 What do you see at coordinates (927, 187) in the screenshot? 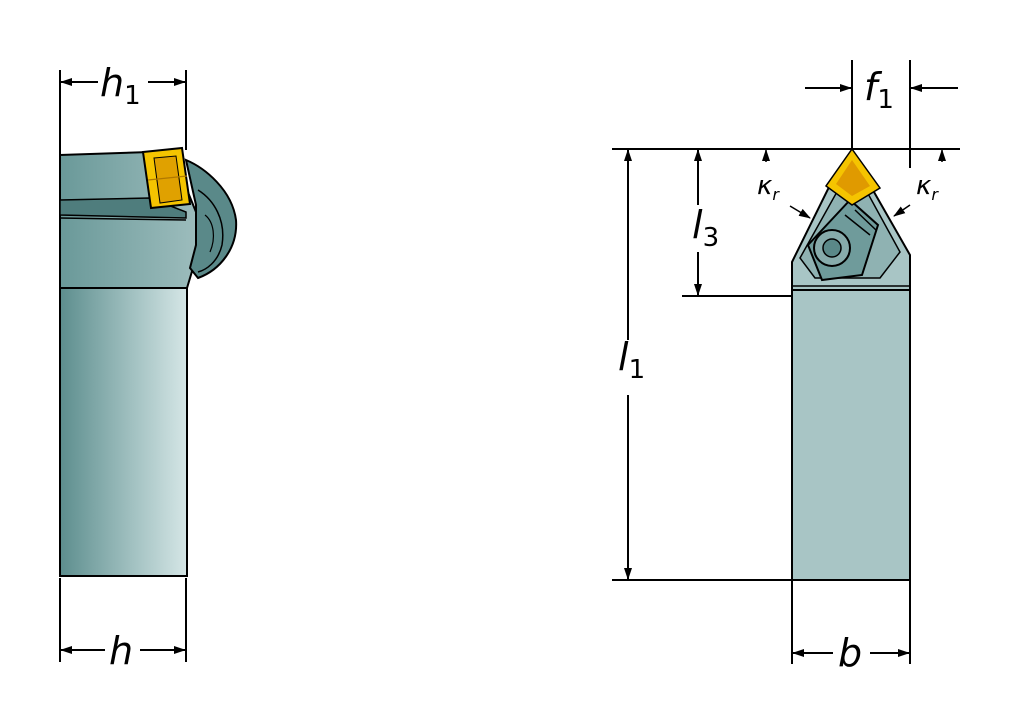
I see `kr-right-label: κr` at bounding box center [927, 187].